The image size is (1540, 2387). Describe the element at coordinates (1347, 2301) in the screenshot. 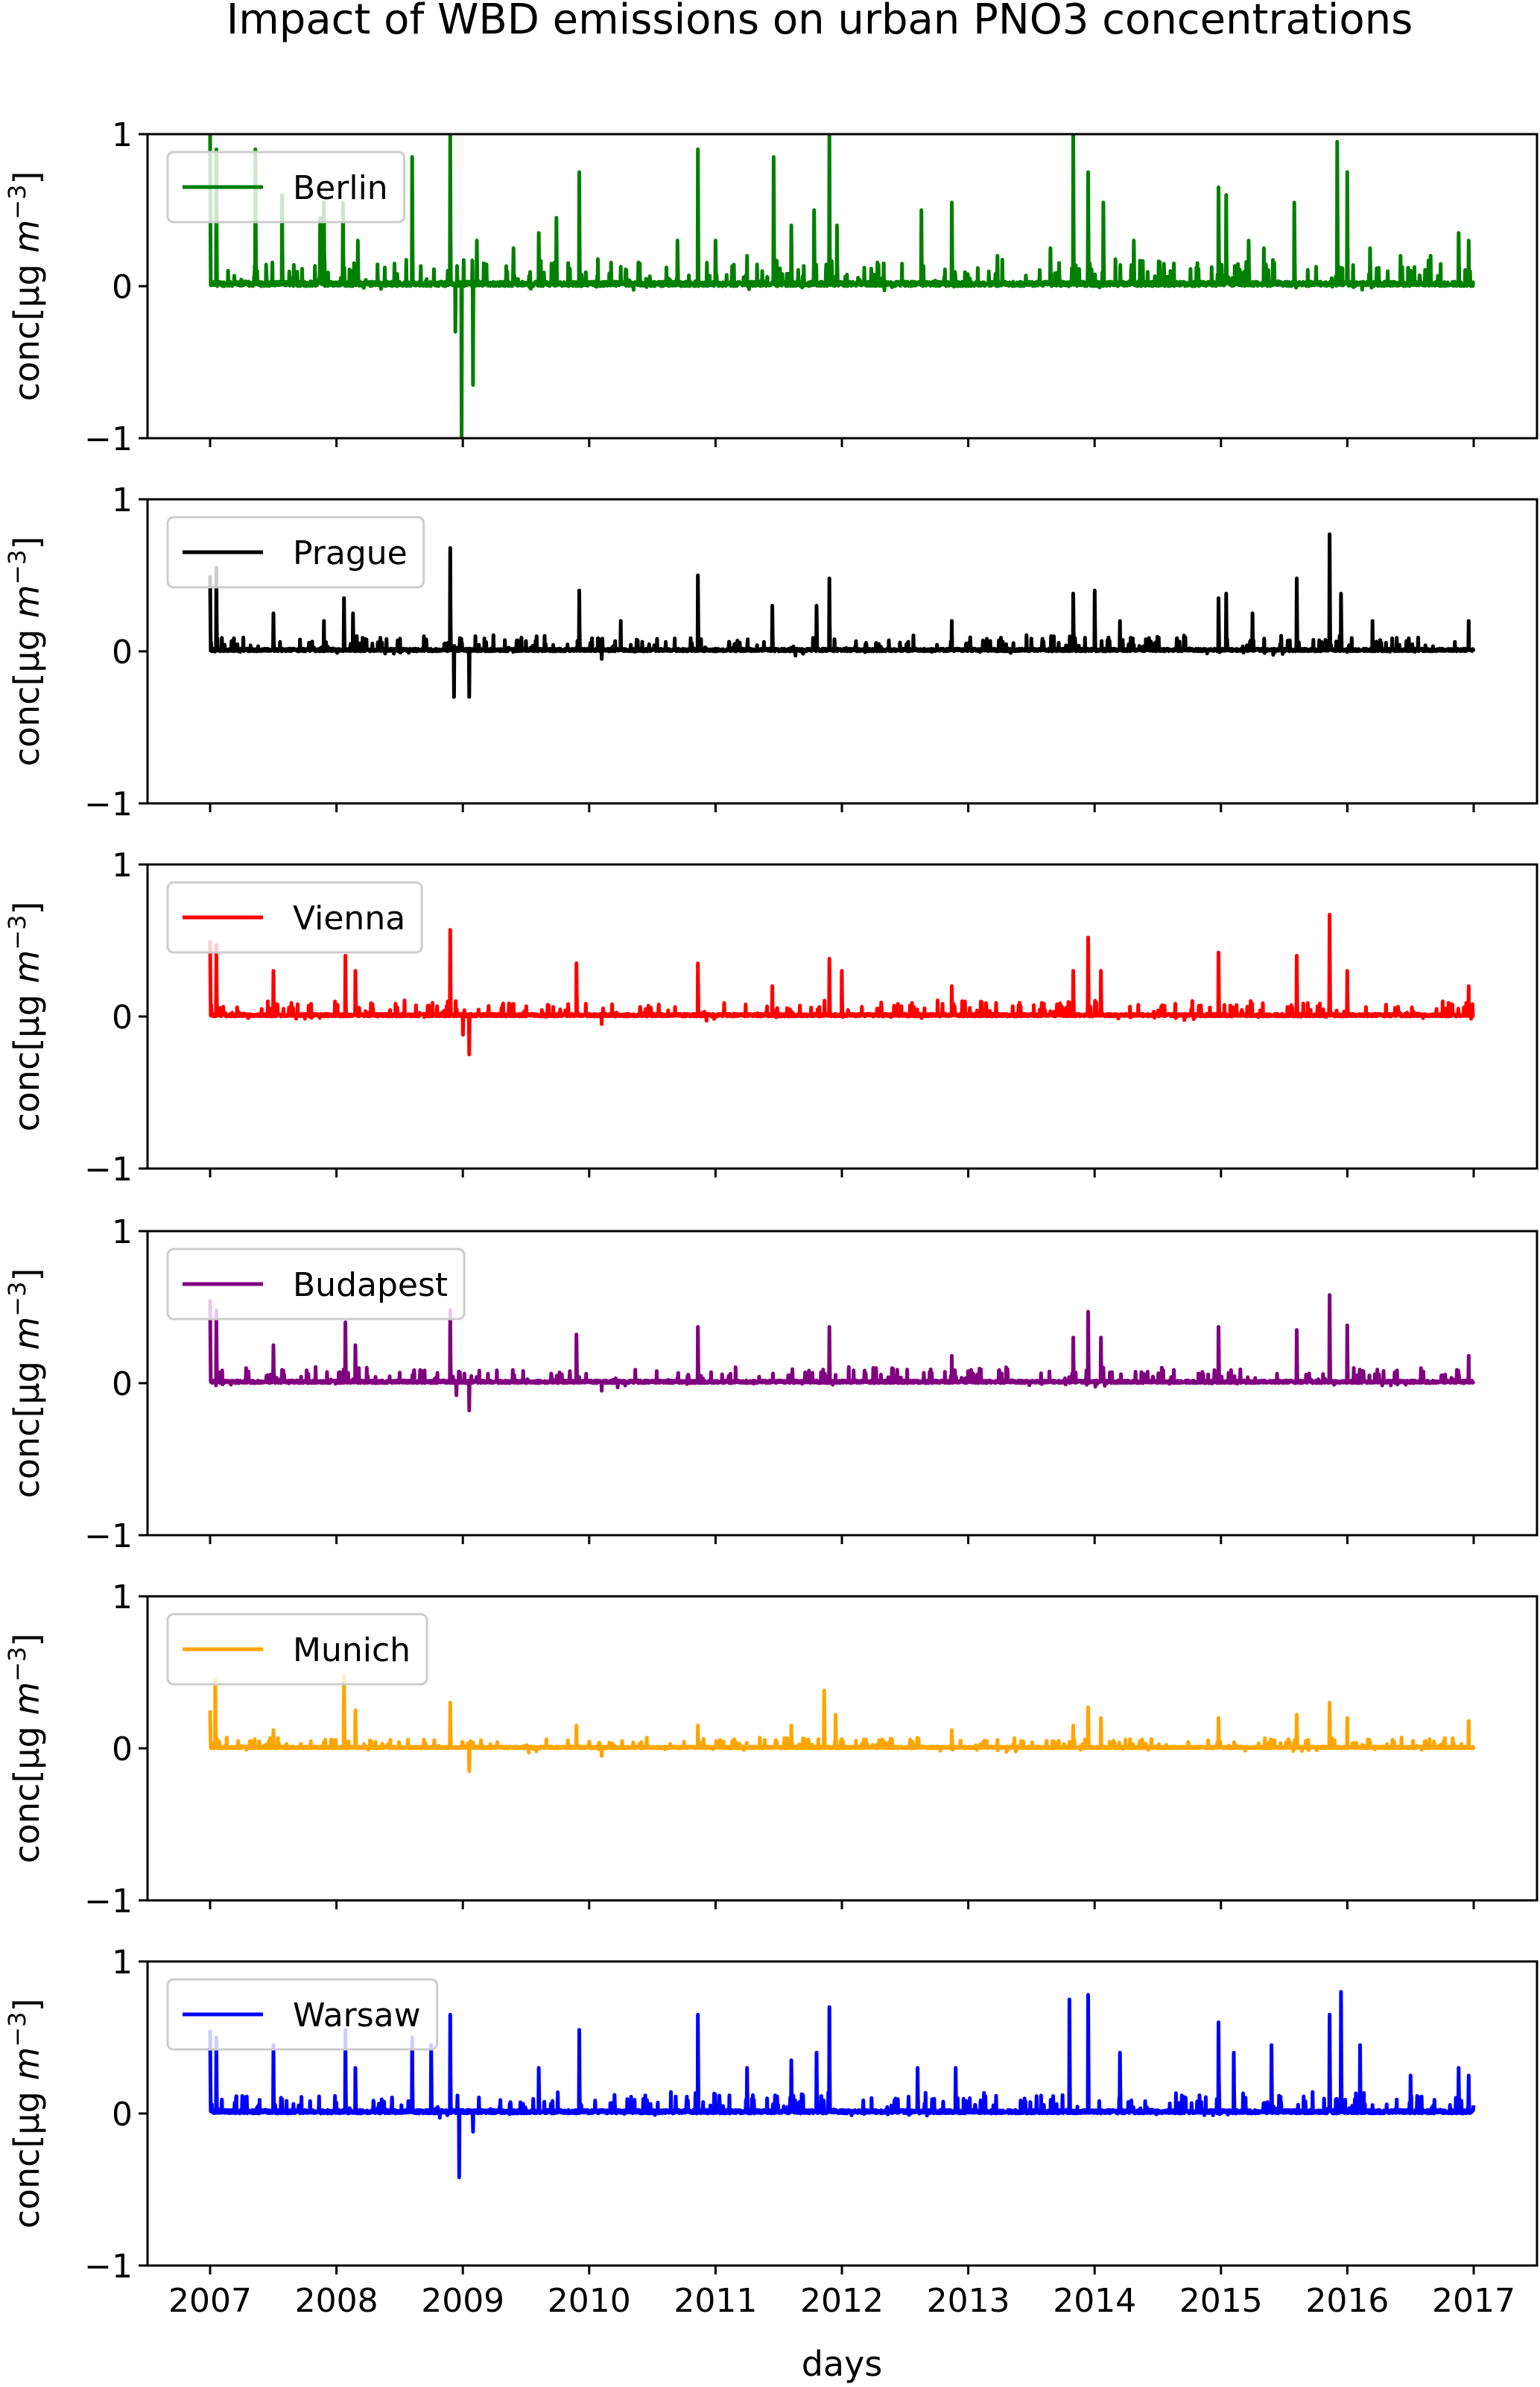

I see `x-tick-label: 2016` at that location.